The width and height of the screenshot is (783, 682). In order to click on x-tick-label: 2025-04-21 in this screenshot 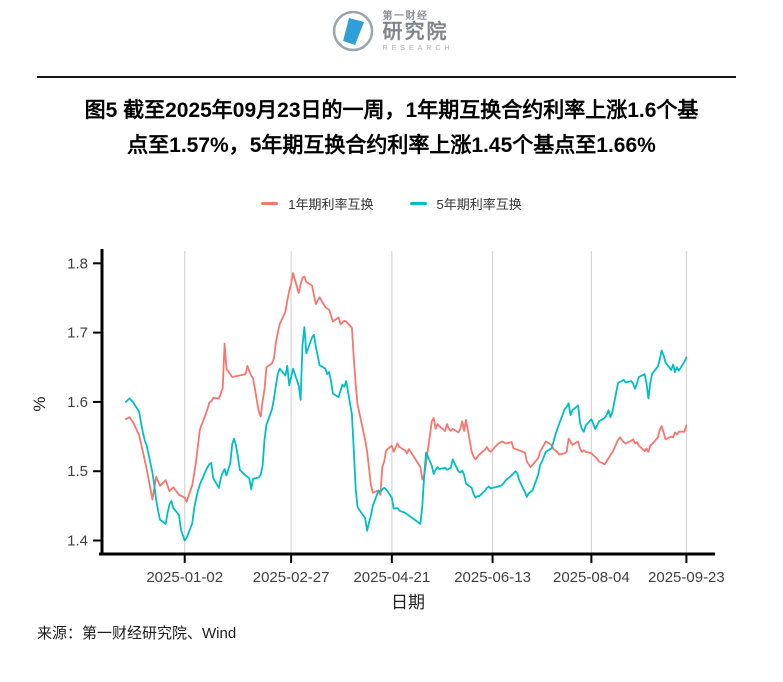, I will do `click(391, 577)`.